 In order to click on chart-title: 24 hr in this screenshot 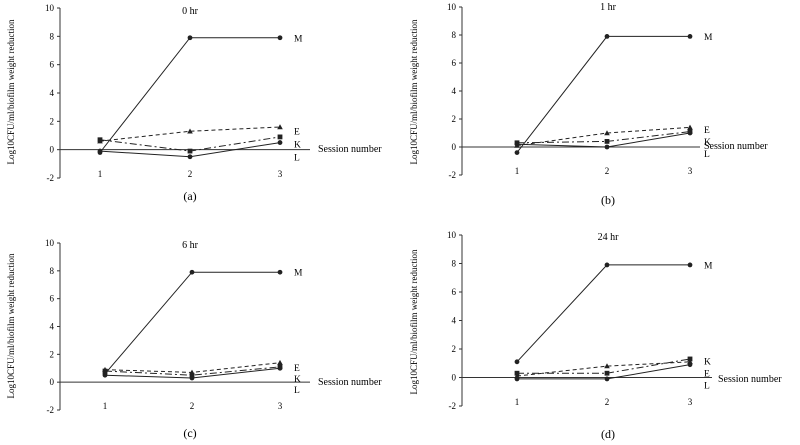, I will do `click(609, 237)`.